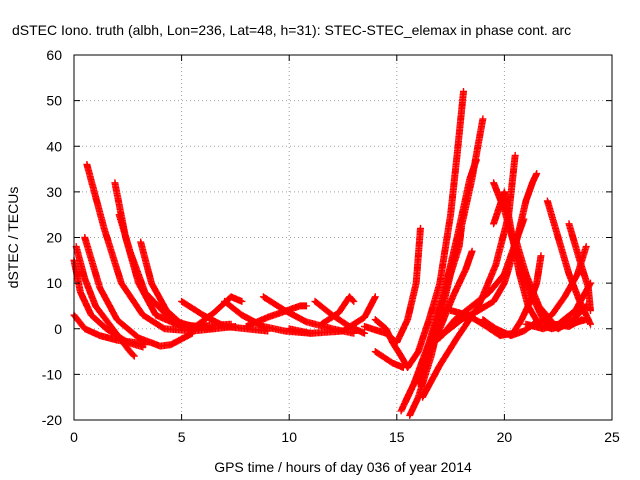  What do you see at coordinates (58, 329) in the screenshot?
I see `y-tick-label: 0` at bounding box center [58, 329].